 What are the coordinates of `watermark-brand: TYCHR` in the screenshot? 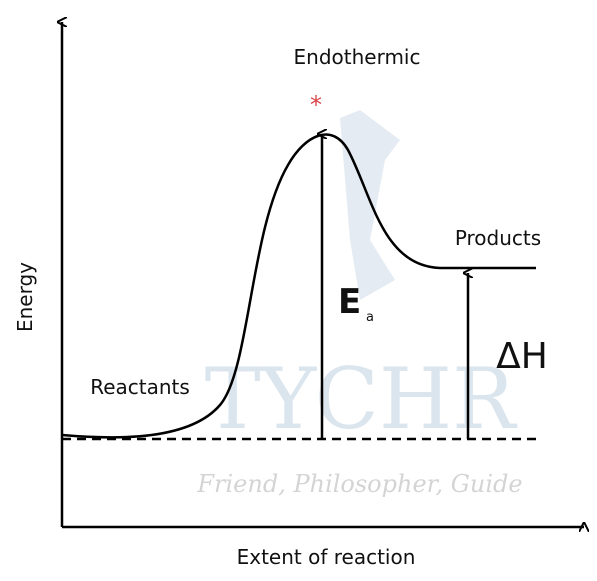 It's located at (362, 399).